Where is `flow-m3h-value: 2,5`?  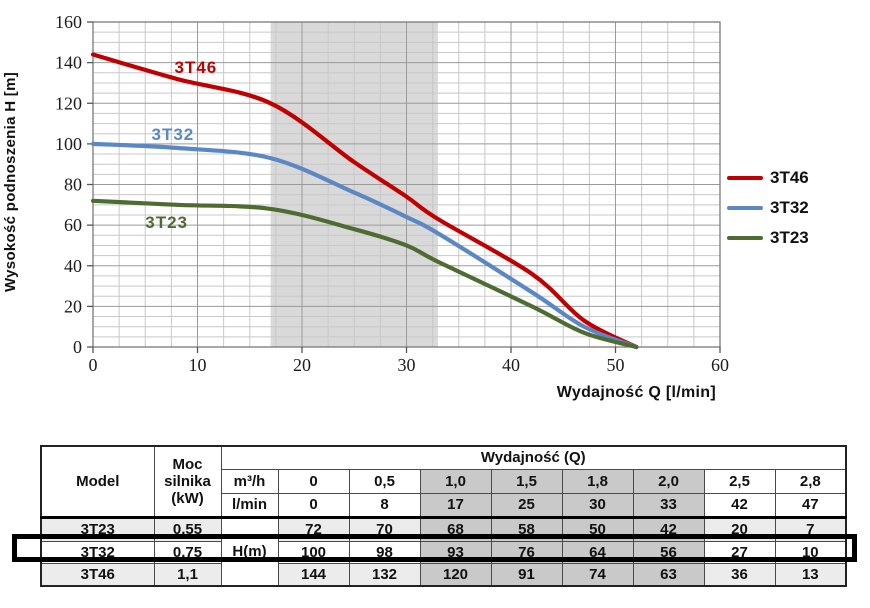
flow-m3h-value: 2,5 is located at coordinates (739, 481).